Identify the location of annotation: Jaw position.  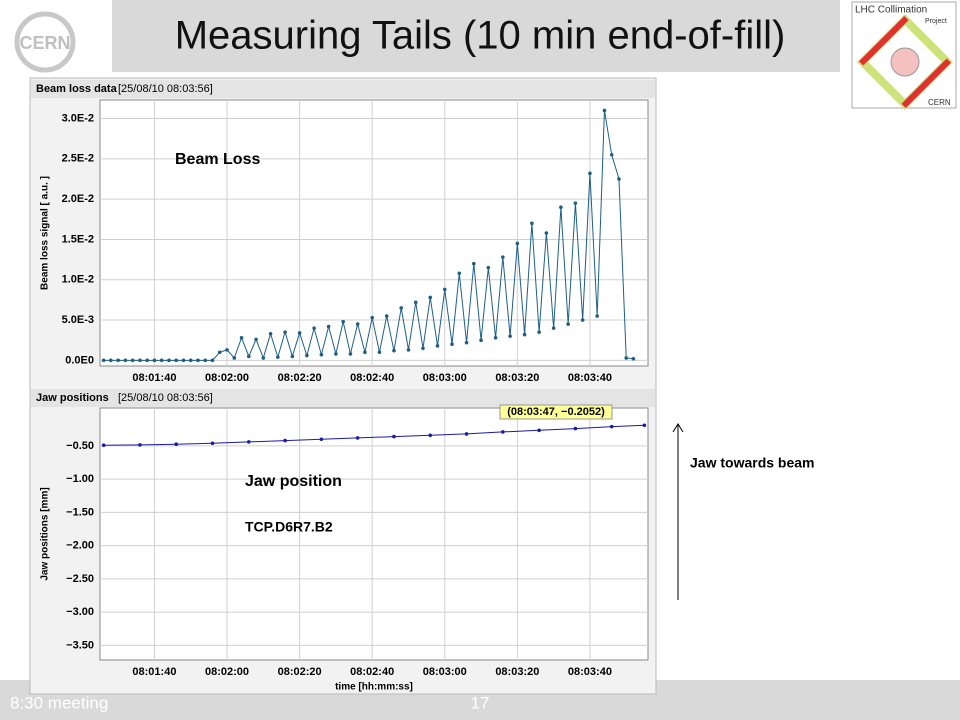
(293, 481).